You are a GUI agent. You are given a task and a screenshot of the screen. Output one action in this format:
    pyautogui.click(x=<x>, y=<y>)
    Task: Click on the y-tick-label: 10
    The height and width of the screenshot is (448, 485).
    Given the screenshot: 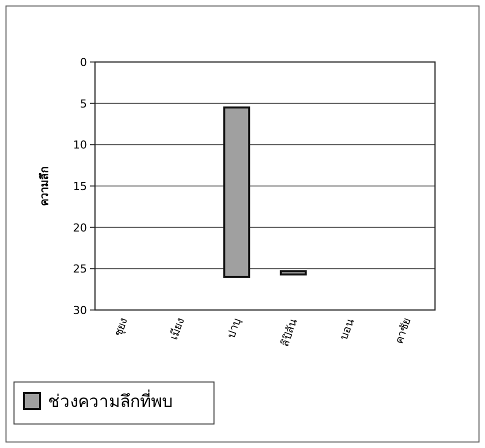 What is the action you would take?
    pyautogui.click(x=80, y=145)
    